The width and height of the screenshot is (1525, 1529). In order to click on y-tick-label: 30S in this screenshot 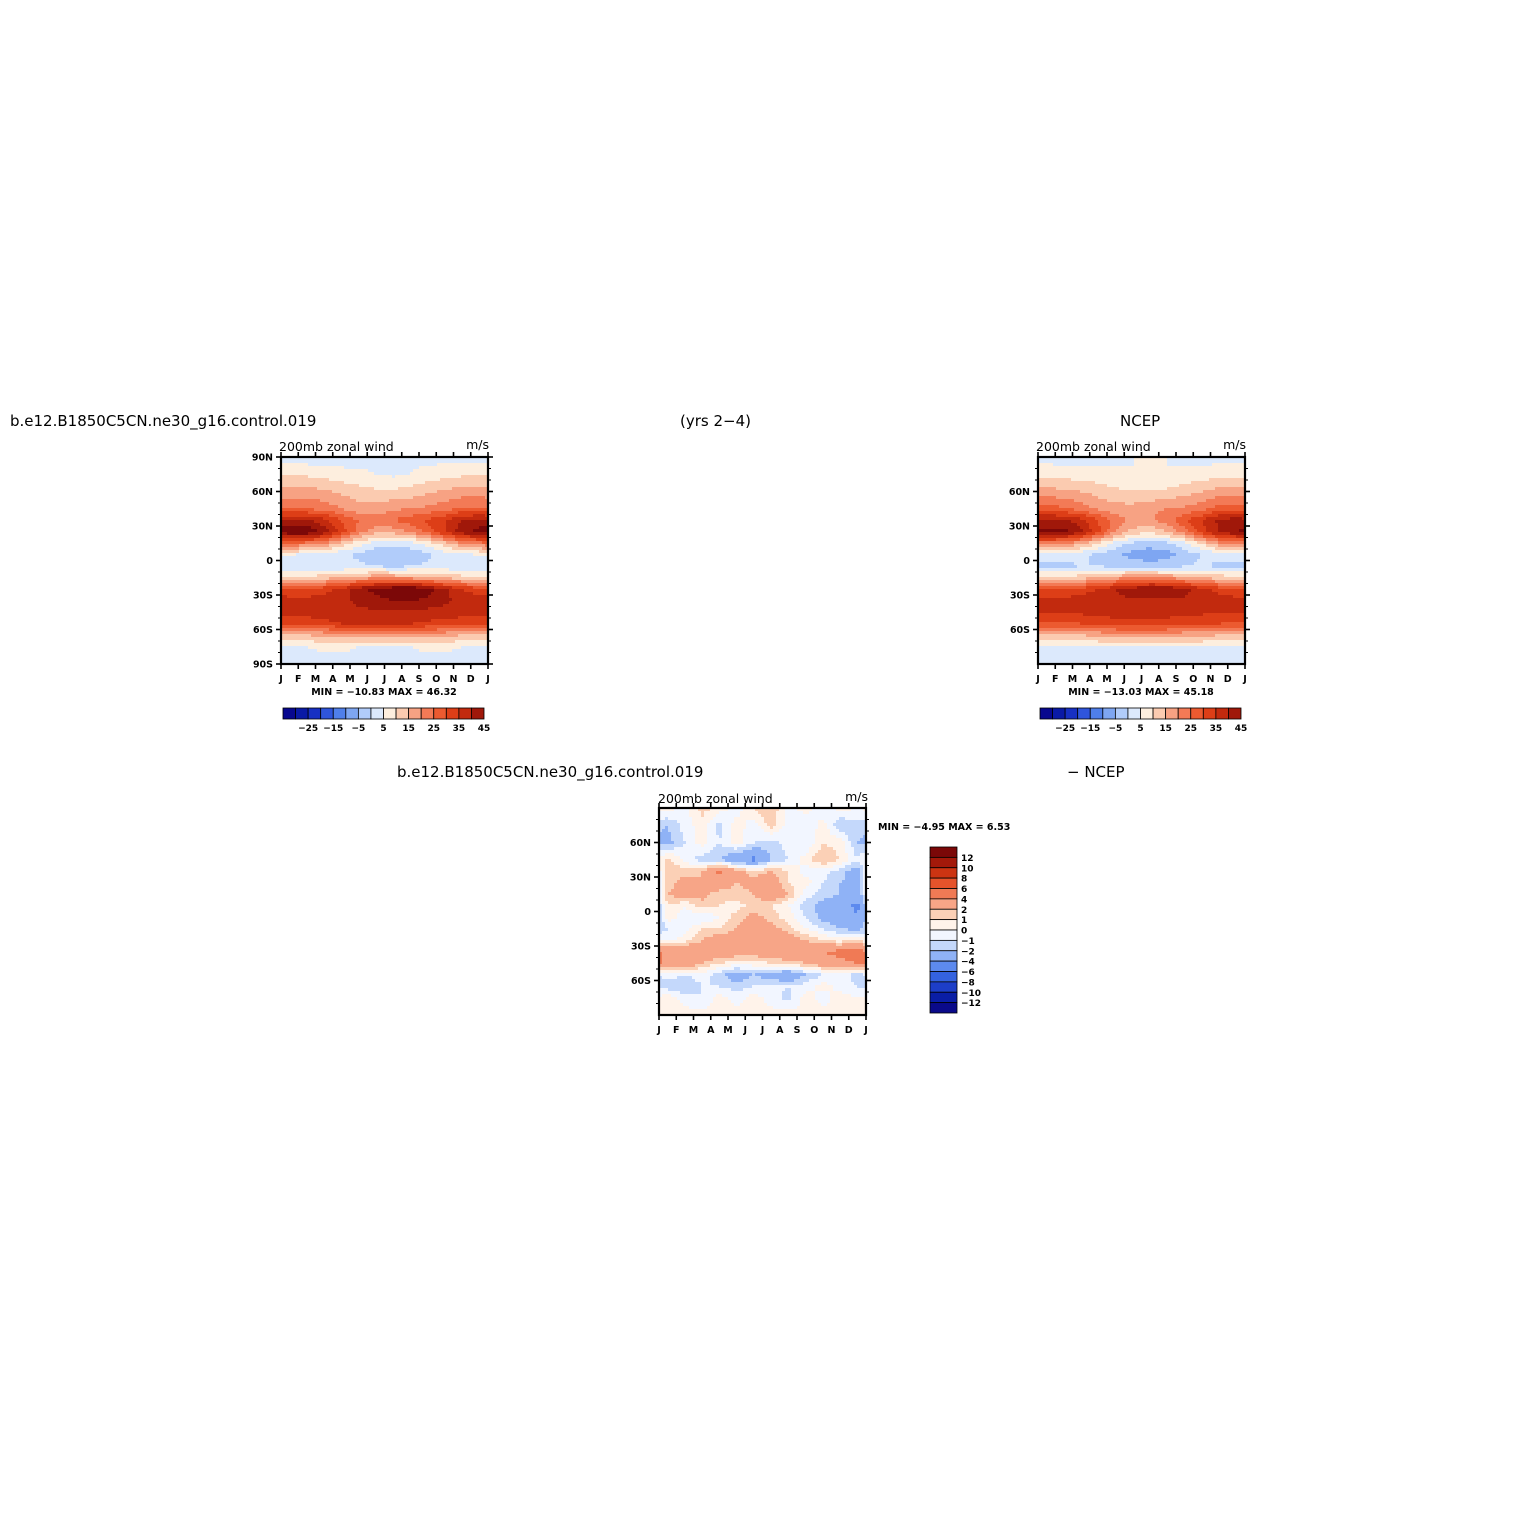, I will do `click(263, 596)`.